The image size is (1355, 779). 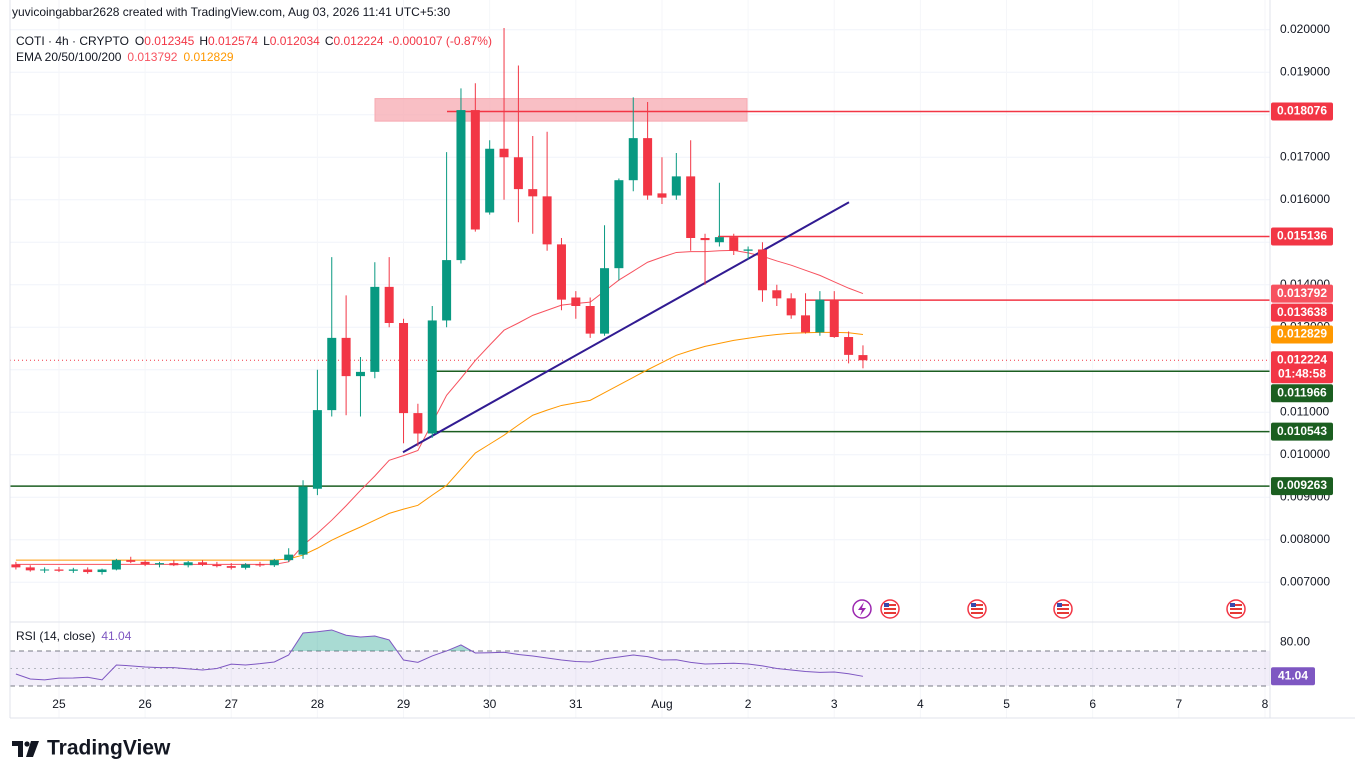 I want to click on logo-text: TradingView, so click(x=109, y=748).